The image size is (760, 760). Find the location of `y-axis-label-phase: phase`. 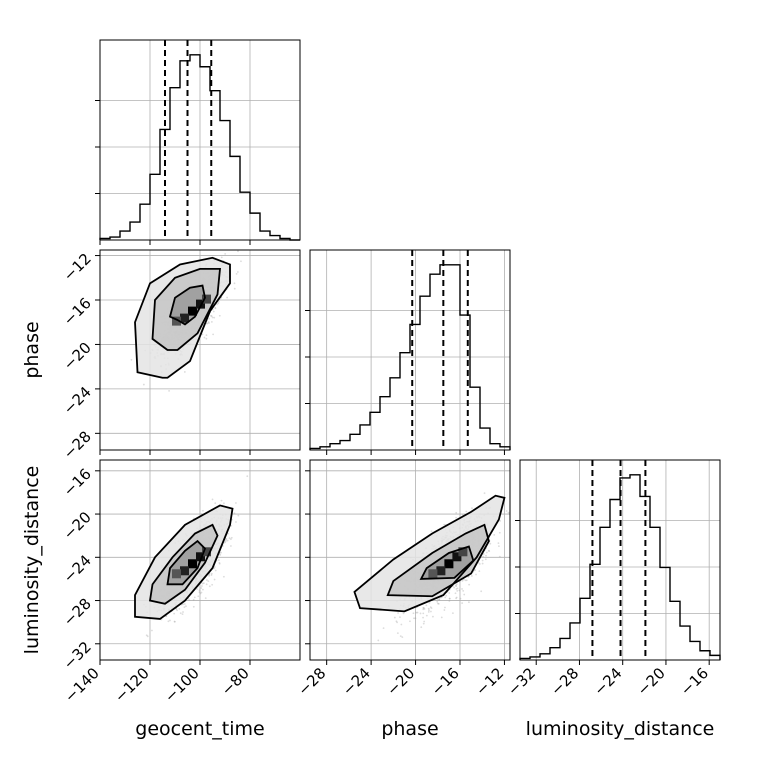

y-axis-label-phase: phase is located at coordinates (32, 349).